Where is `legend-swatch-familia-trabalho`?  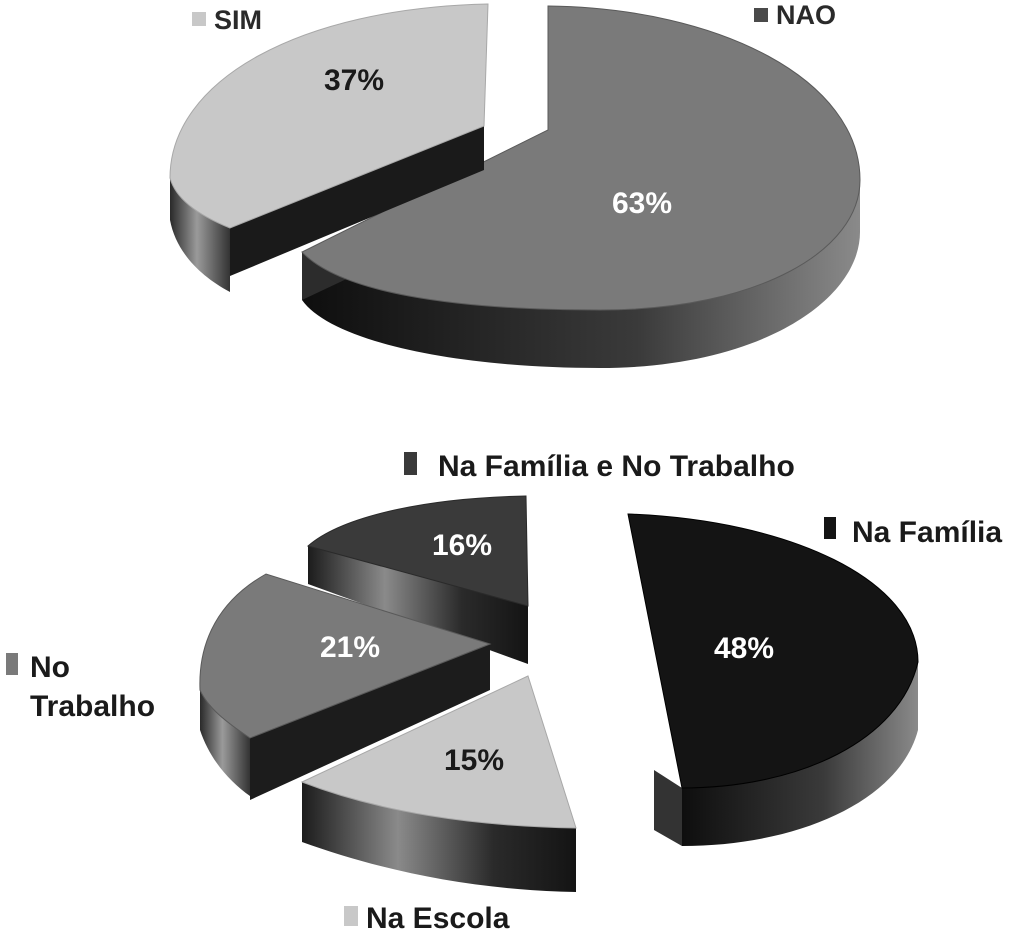 legend-swatch-familia-trabalho is located at coordinates (410, 463).